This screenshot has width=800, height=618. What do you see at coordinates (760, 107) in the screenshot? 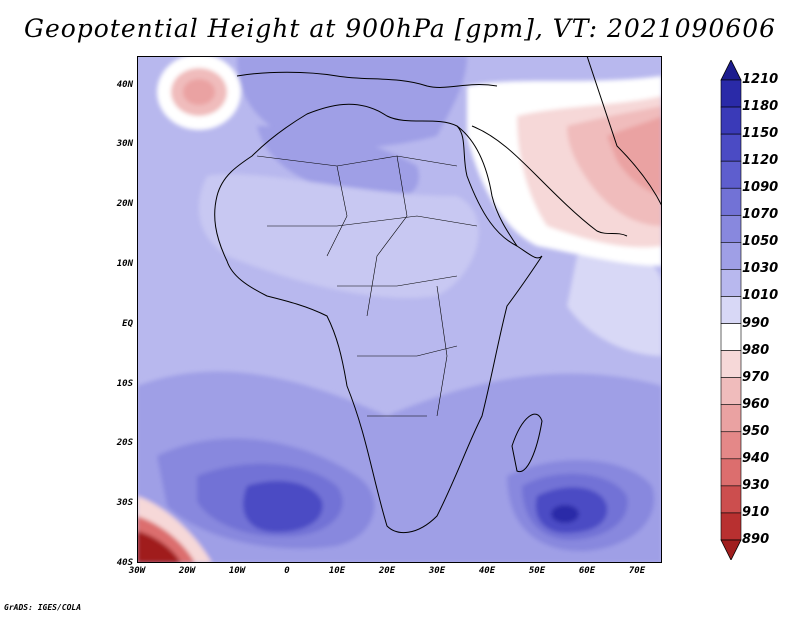
I see `colorbar-level-label: 1180` at bounding box center [760, 107].